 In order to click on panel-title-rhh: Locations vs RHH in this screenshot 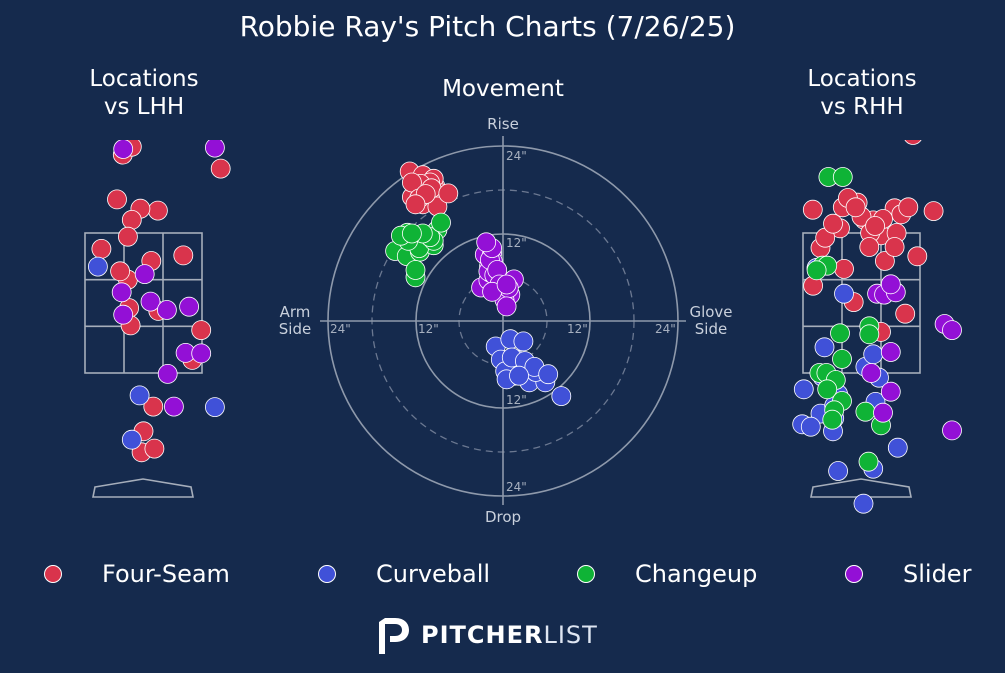, I will do `click(862, 93)`.